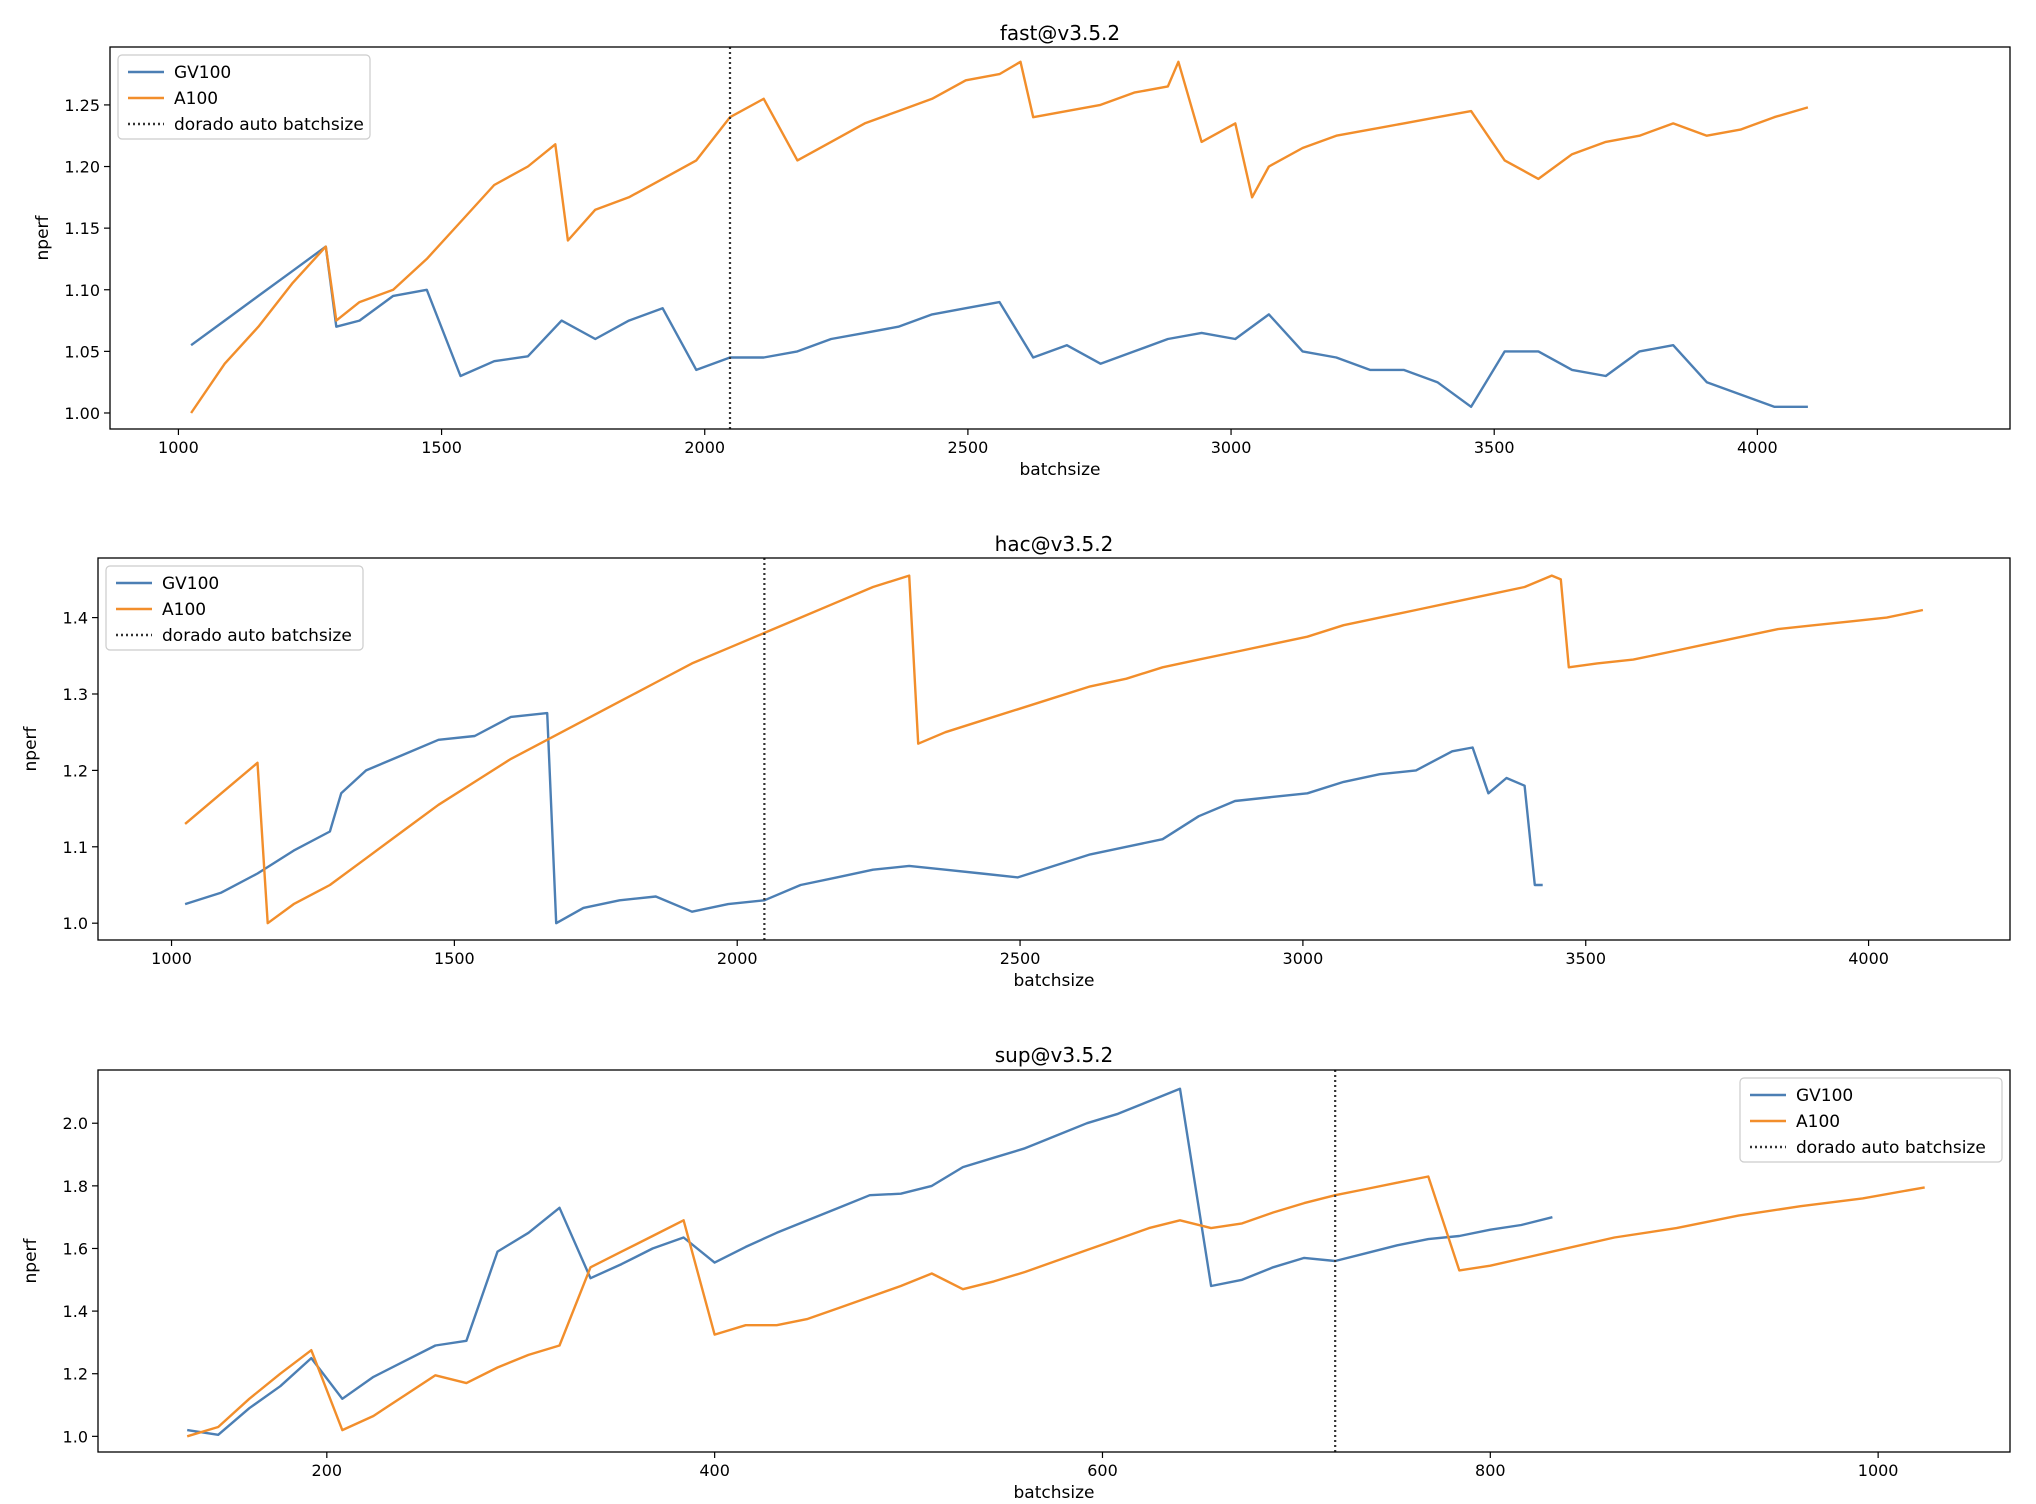 The image size is (2036, 1504). I want to click on y-tick-label: 1.00, so click(82, 413).